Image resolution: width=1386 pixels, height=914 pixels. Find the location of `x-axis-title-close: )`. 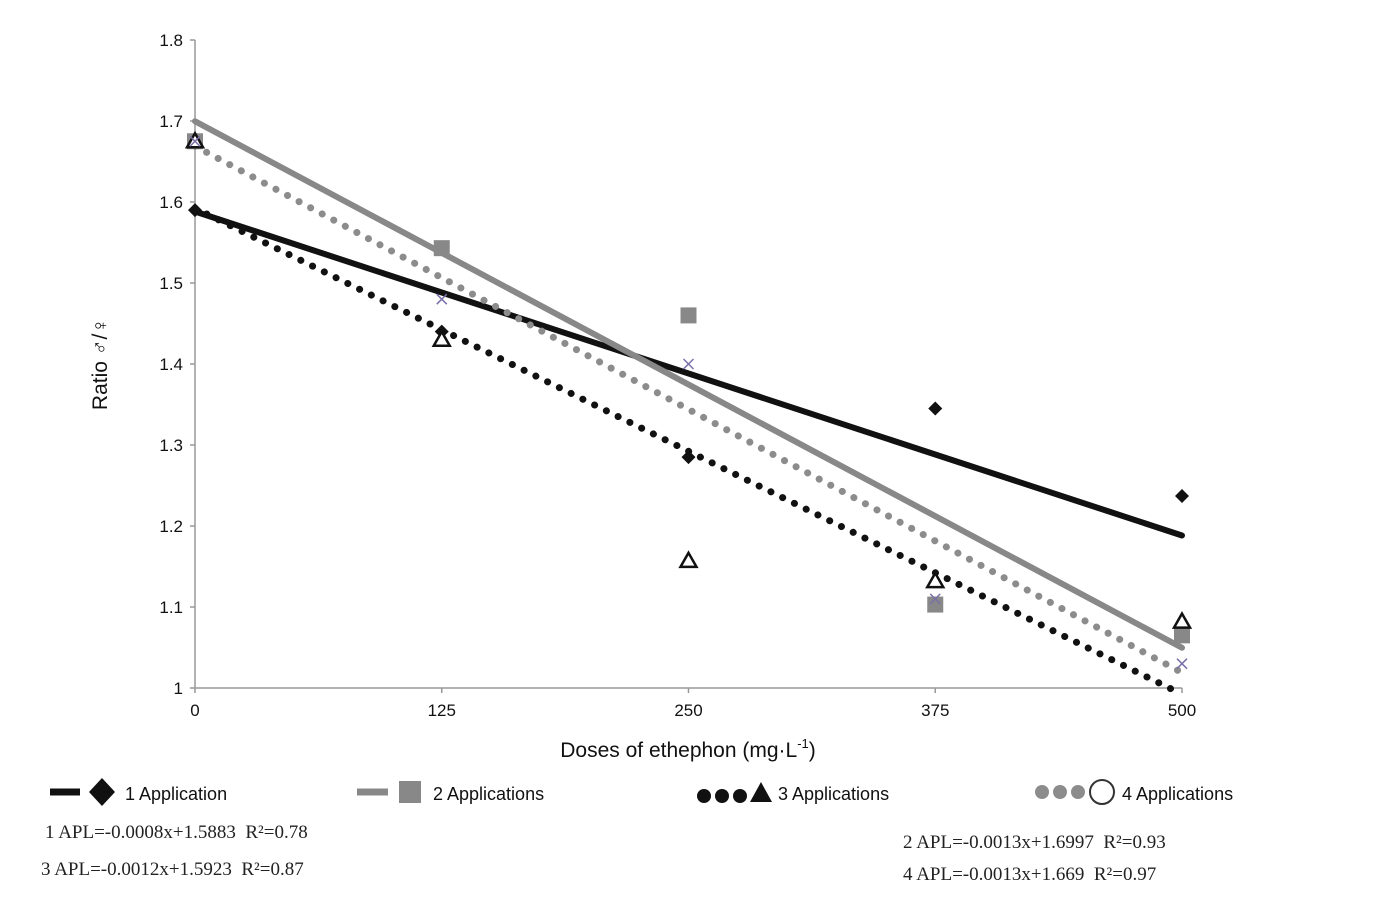

x-axis-title-close: ) is located at coordinates (812, 750).